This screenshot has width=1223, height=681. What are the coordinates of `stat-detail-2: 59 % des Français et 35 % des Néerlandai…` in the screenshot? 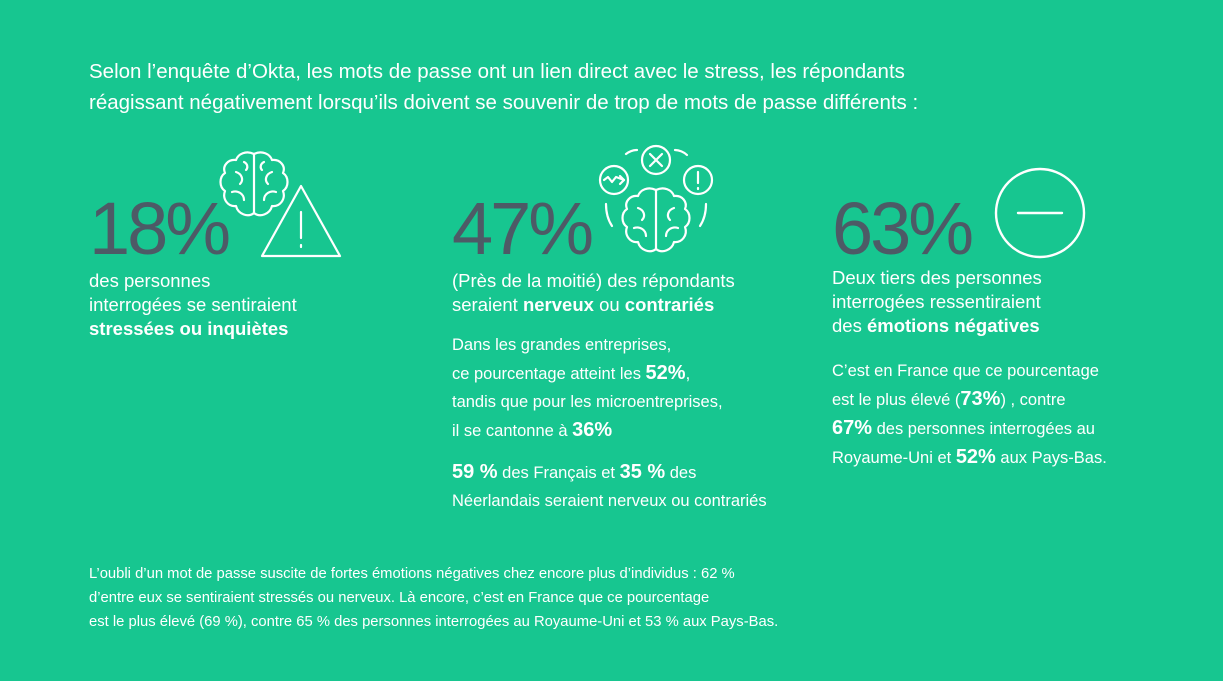 It's located at (609, 486).